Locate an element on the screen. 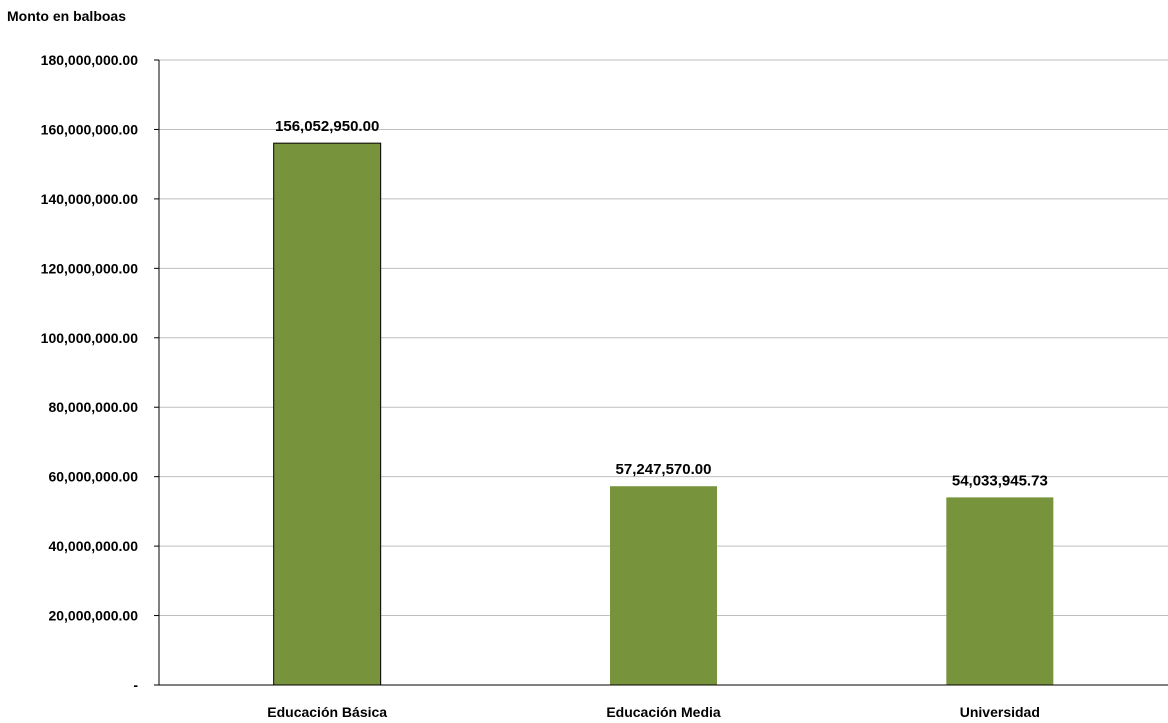 This screenshot has width=1168, height=723. y-tick-label: 40,000,000.00 is located at coordinates (93, 546).